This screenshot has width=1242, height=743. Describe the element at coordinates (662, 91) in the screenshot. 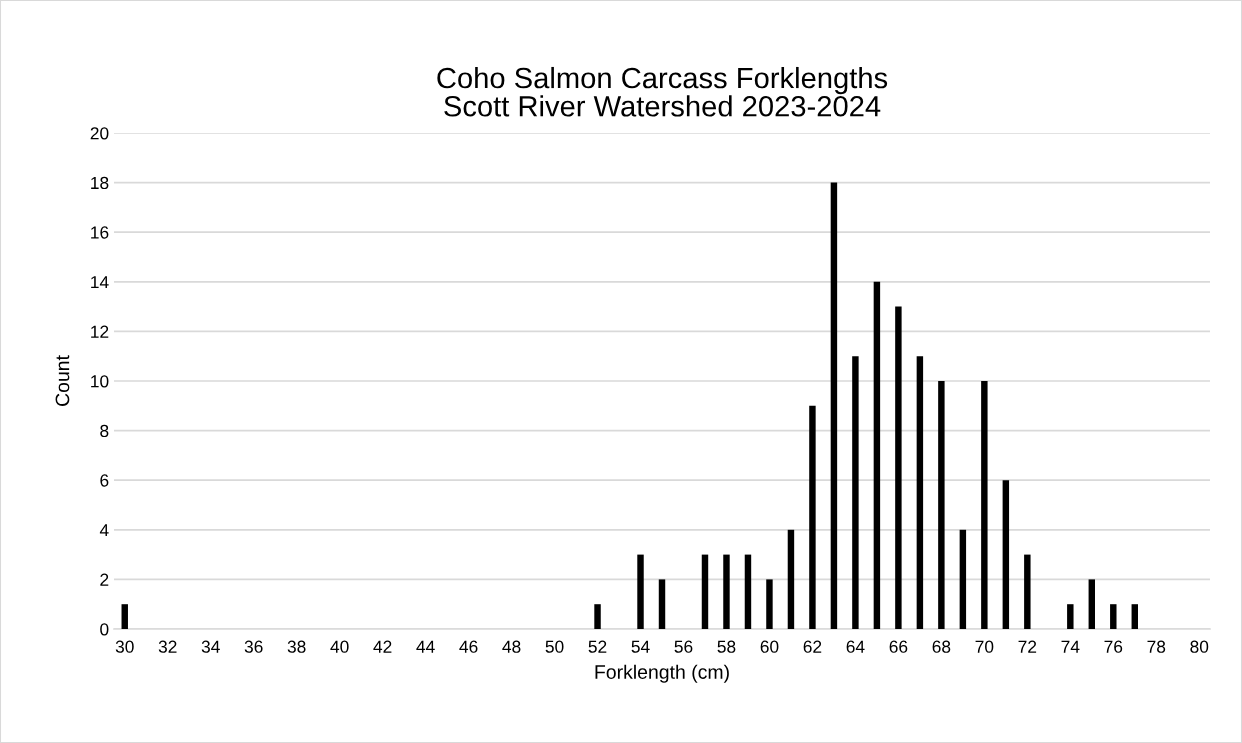

I see `chart-title: Coho Salmon Carcass Forklengths Scott River Watershed 2023-2024` at that location.